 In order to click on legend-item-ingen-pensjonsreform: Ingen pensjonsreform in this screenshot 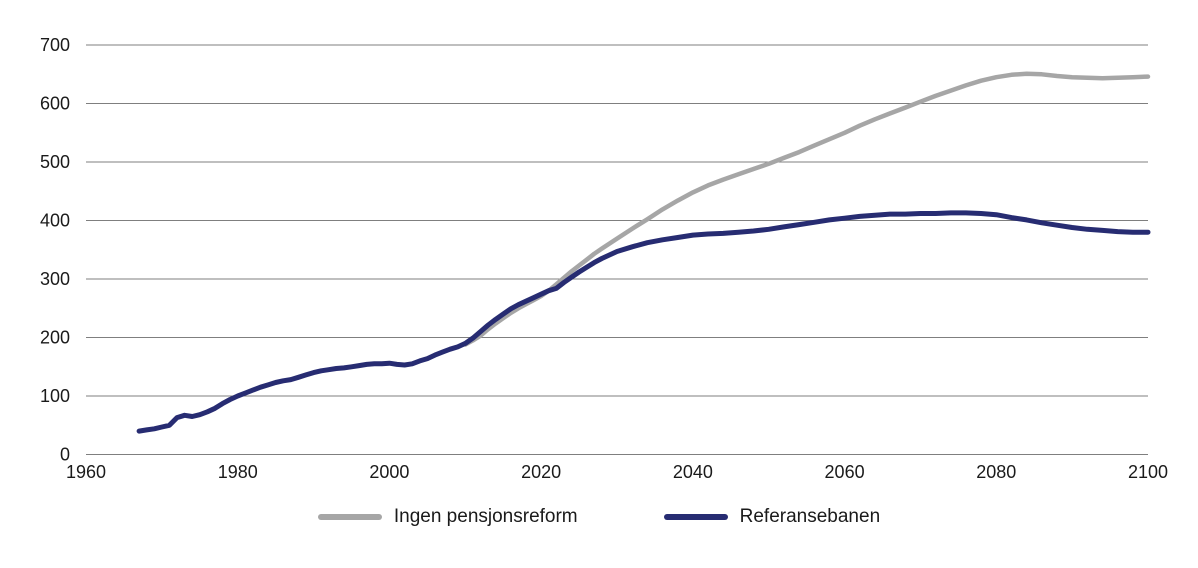, I will do `click(447, 517)`.